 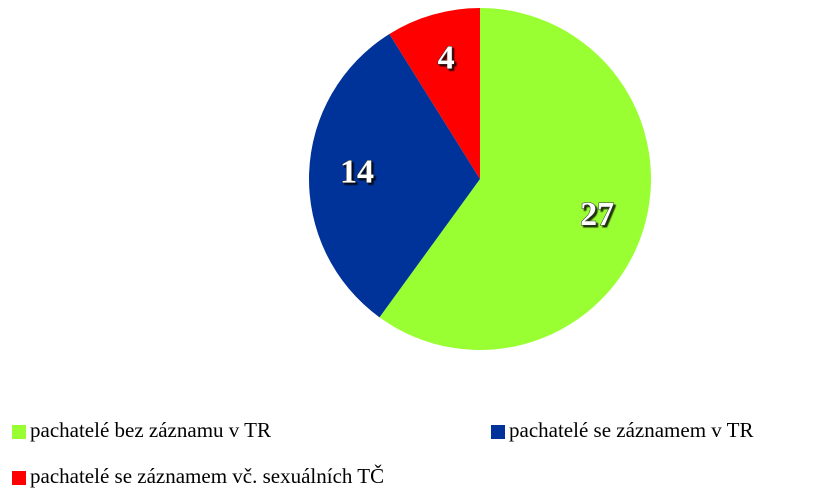 What do you see at coordinates (150, 430) in the screenshot?
I see `legend-label: pachatelé bez záznamu v TR` at bounding box center [150, 430].